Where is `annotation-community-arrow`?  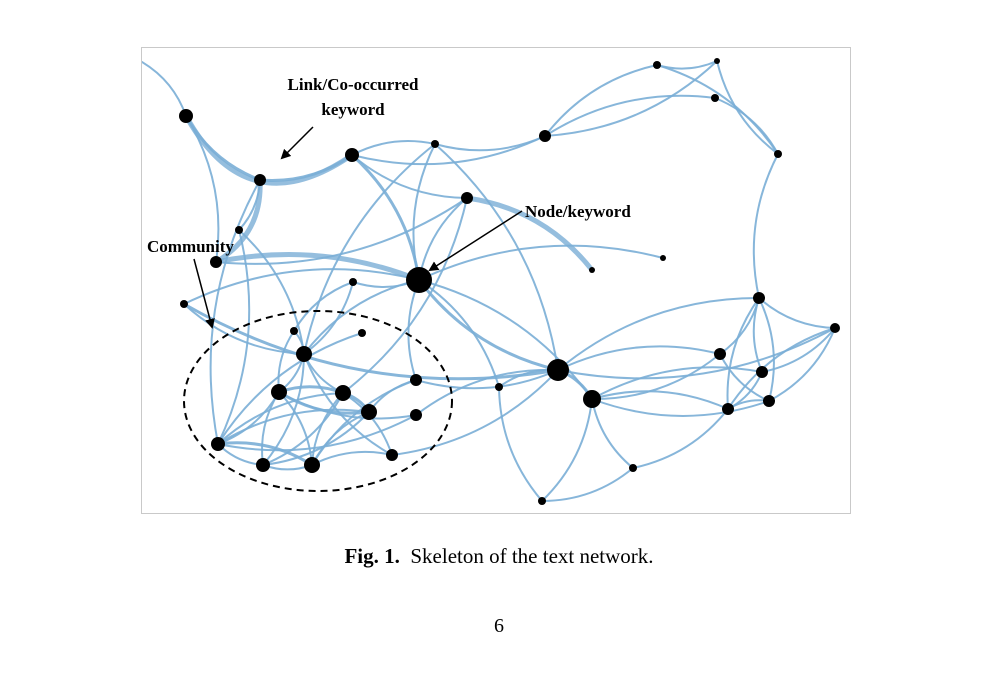 annotation-community-arrow is located at coordinates (204, 293).